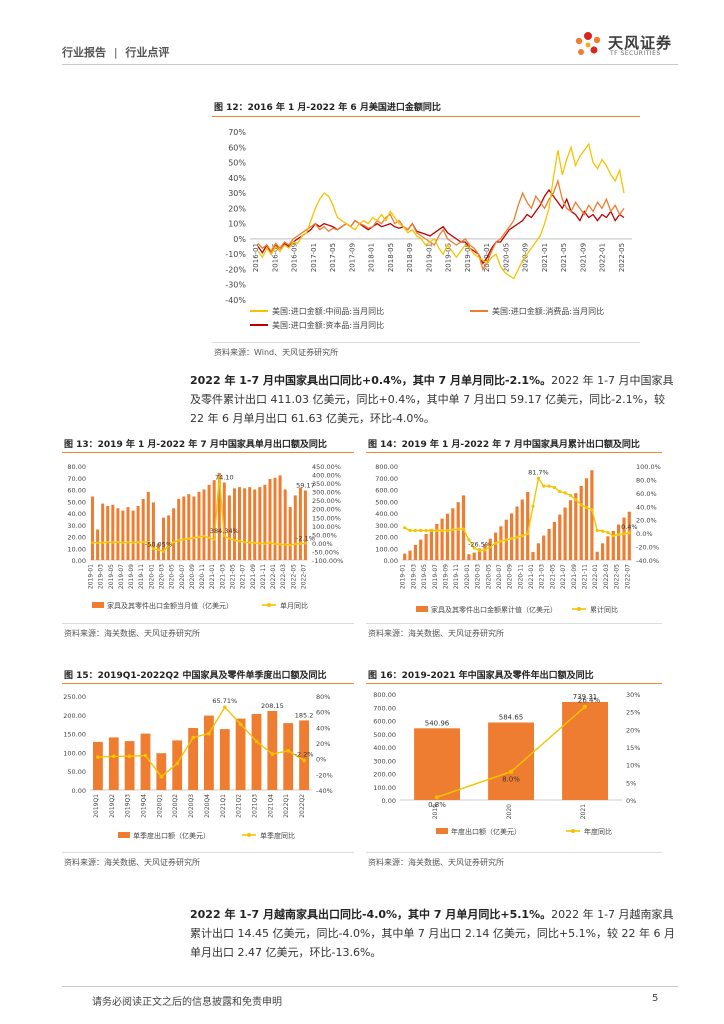 Image resolution: width=724 pixels, height=1024 pixels. I want to click on y2-tick-label: -40.0%, so click(647, 561).